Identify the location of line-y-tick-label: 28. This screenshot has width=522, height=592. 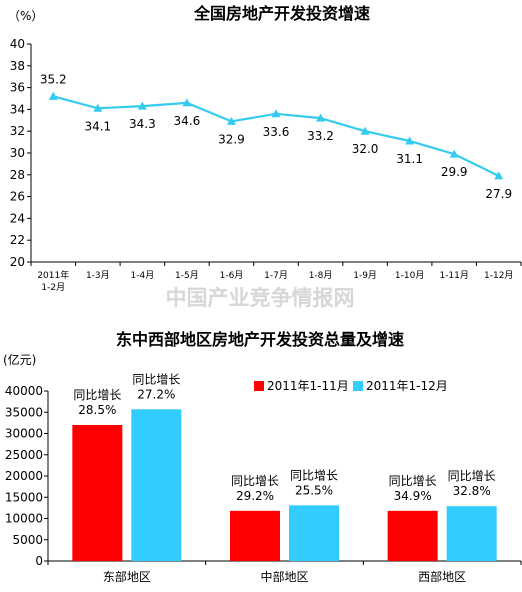
(17, 175).